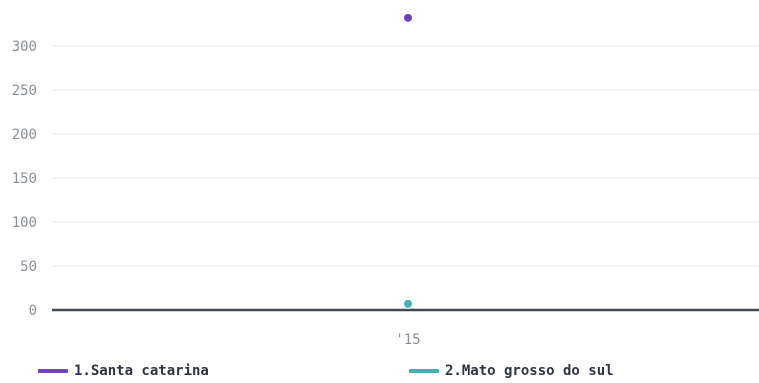 This screenshot has height=383, width=759. I want to click on legend-item-series-1: 1.Santa catarina, so click(123, 371).